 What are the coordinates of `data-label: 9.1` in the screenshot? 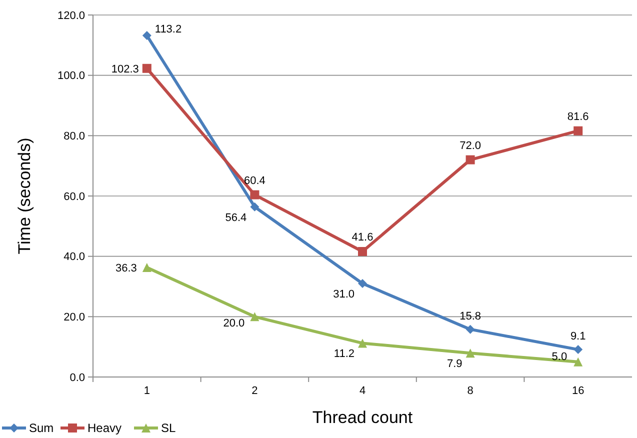 It's located at (578, 336).